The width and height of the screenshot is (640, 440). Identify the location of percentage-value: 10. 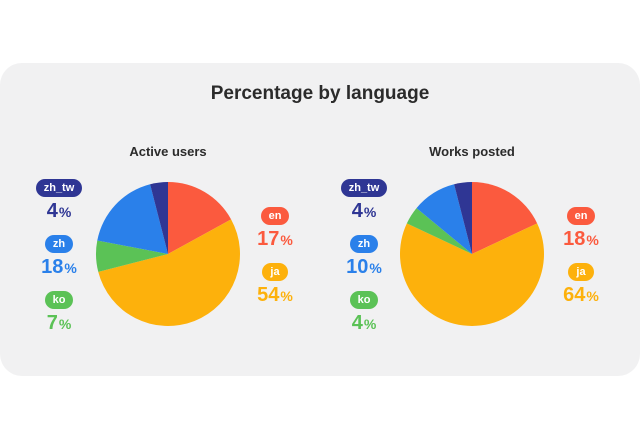
(357, 267).